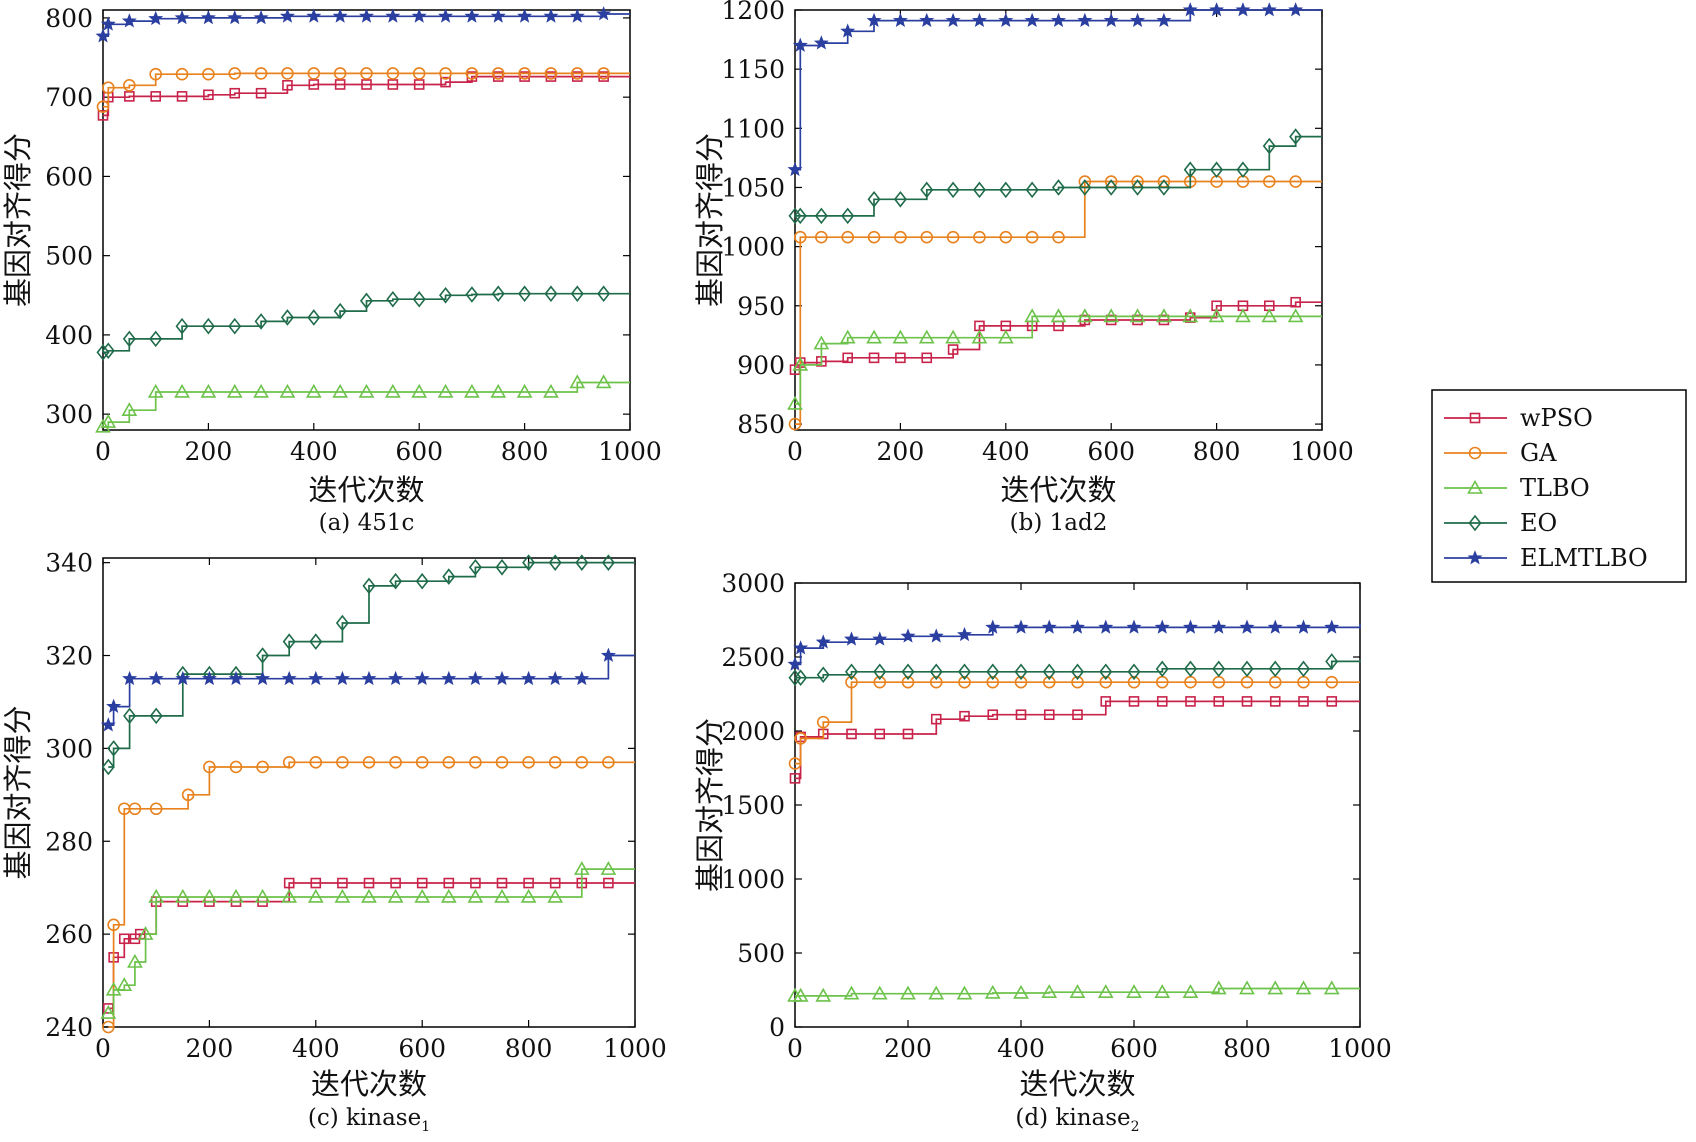 The image size is (1696, 1142). What do you see at coordinates (69, 1027) in the screenshot?
I see `y-tick-label: 240` at bounding box center [69, 1027].